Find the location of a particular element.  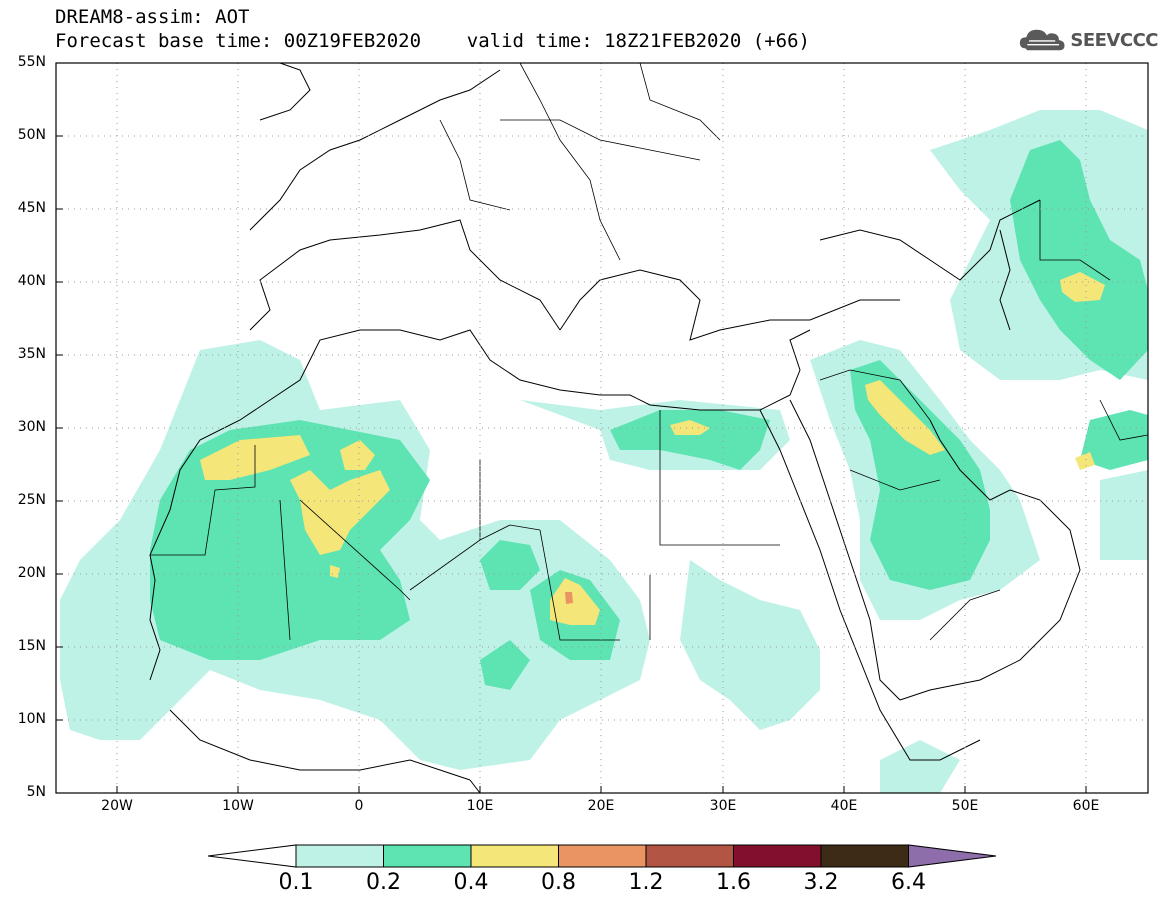

map-title: DREAM8-assim: AOT is located at coordinates (152, 17).